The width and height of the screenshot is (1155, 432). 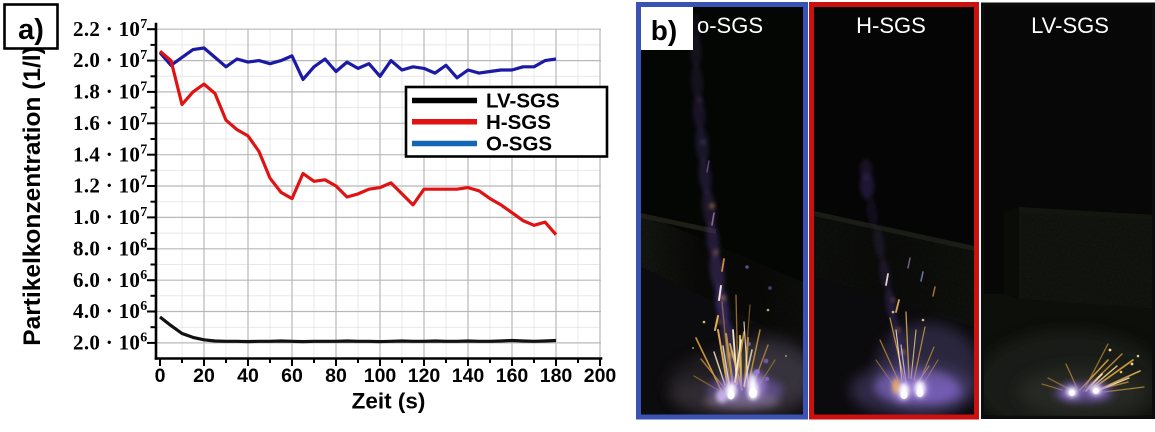 I want to click on svg-text: 20, so click(x=204, y=376).